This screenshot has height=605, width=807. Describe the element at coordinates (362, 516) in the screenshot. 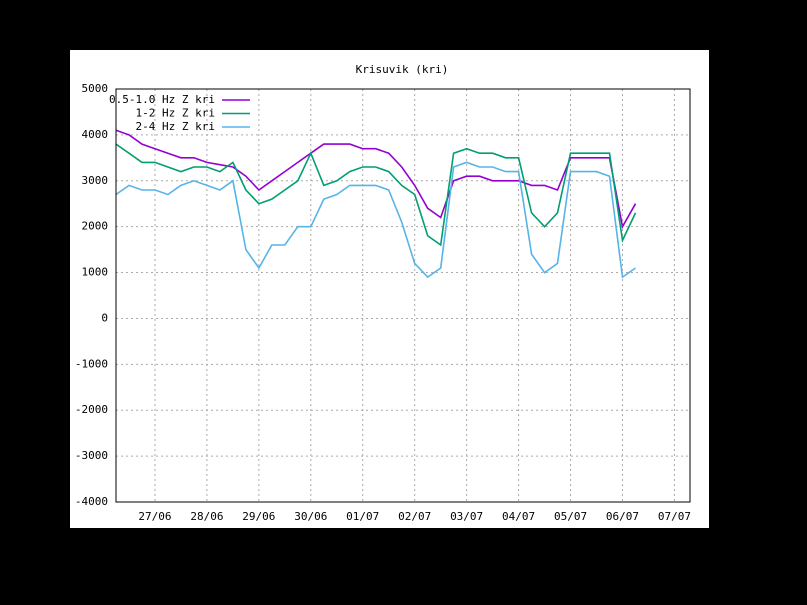

I see `x-tick-label: 01/07` at that location.